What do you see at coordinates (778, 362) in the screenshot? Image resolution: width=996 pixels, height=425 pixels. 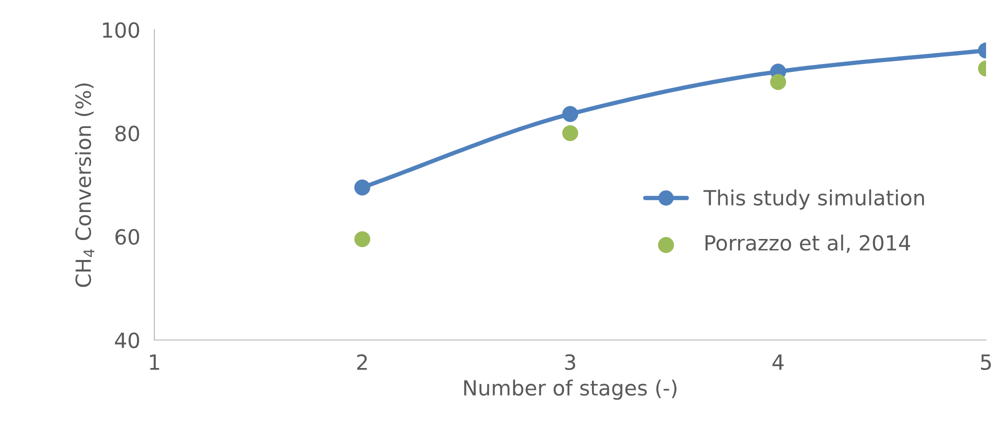 I see `x-tick-label: 4` at bounding box center [778, 362].